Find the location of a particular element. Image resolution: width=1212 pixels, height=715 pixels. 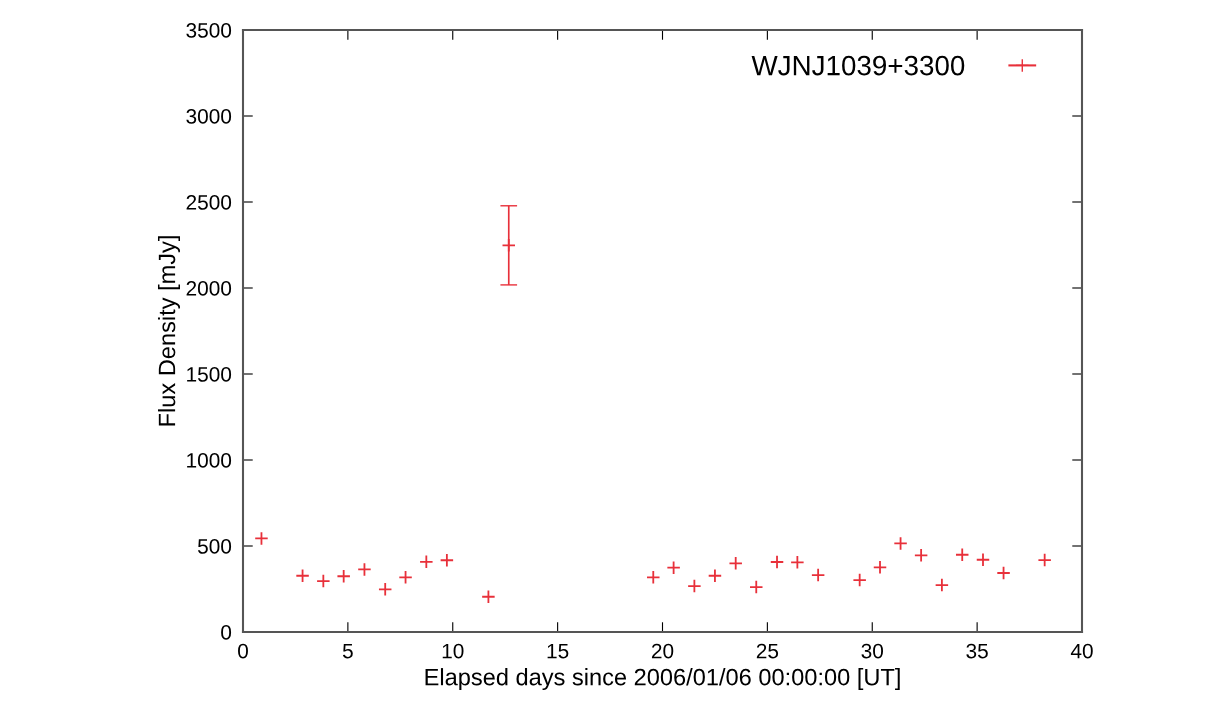

x-tick-label: 40 is located at coordinates (1081, 651).